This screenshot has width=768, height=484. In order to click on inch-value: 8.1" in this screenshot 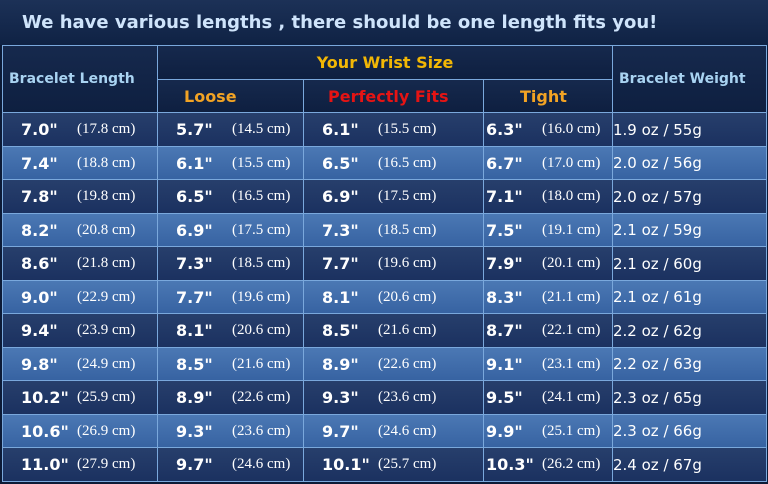, I will do `click(340, 297)`.